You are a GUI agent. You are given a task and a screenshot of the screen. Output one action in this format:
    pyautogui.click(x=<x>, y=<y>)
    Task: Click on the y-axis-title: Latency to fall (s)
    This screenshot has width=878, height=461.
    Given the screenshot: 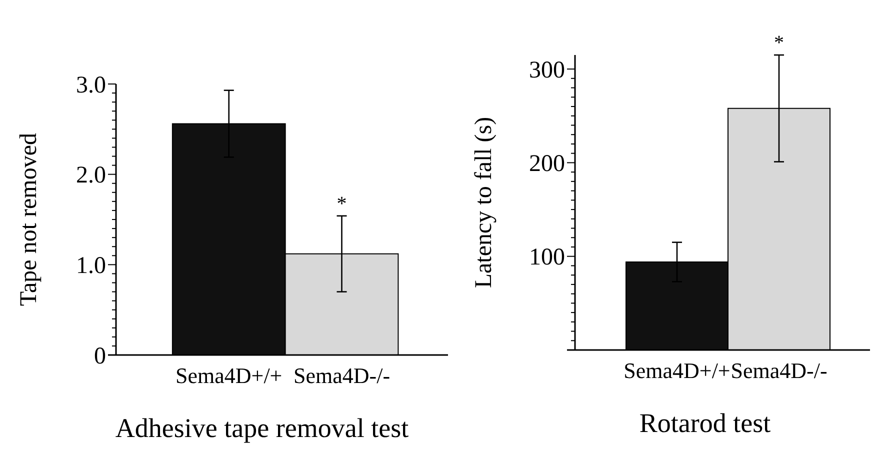 What is the action you would take?
    pyautogui.click(x=484, y=202)
    